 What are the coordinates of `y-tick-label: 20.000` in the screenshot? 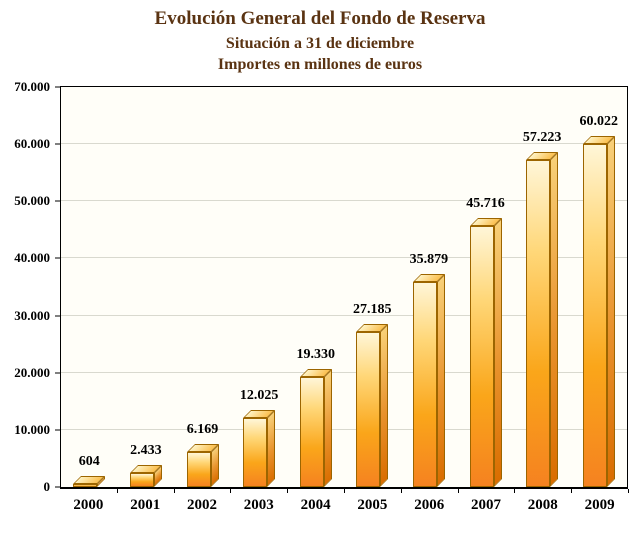 It's located at (32, 372).